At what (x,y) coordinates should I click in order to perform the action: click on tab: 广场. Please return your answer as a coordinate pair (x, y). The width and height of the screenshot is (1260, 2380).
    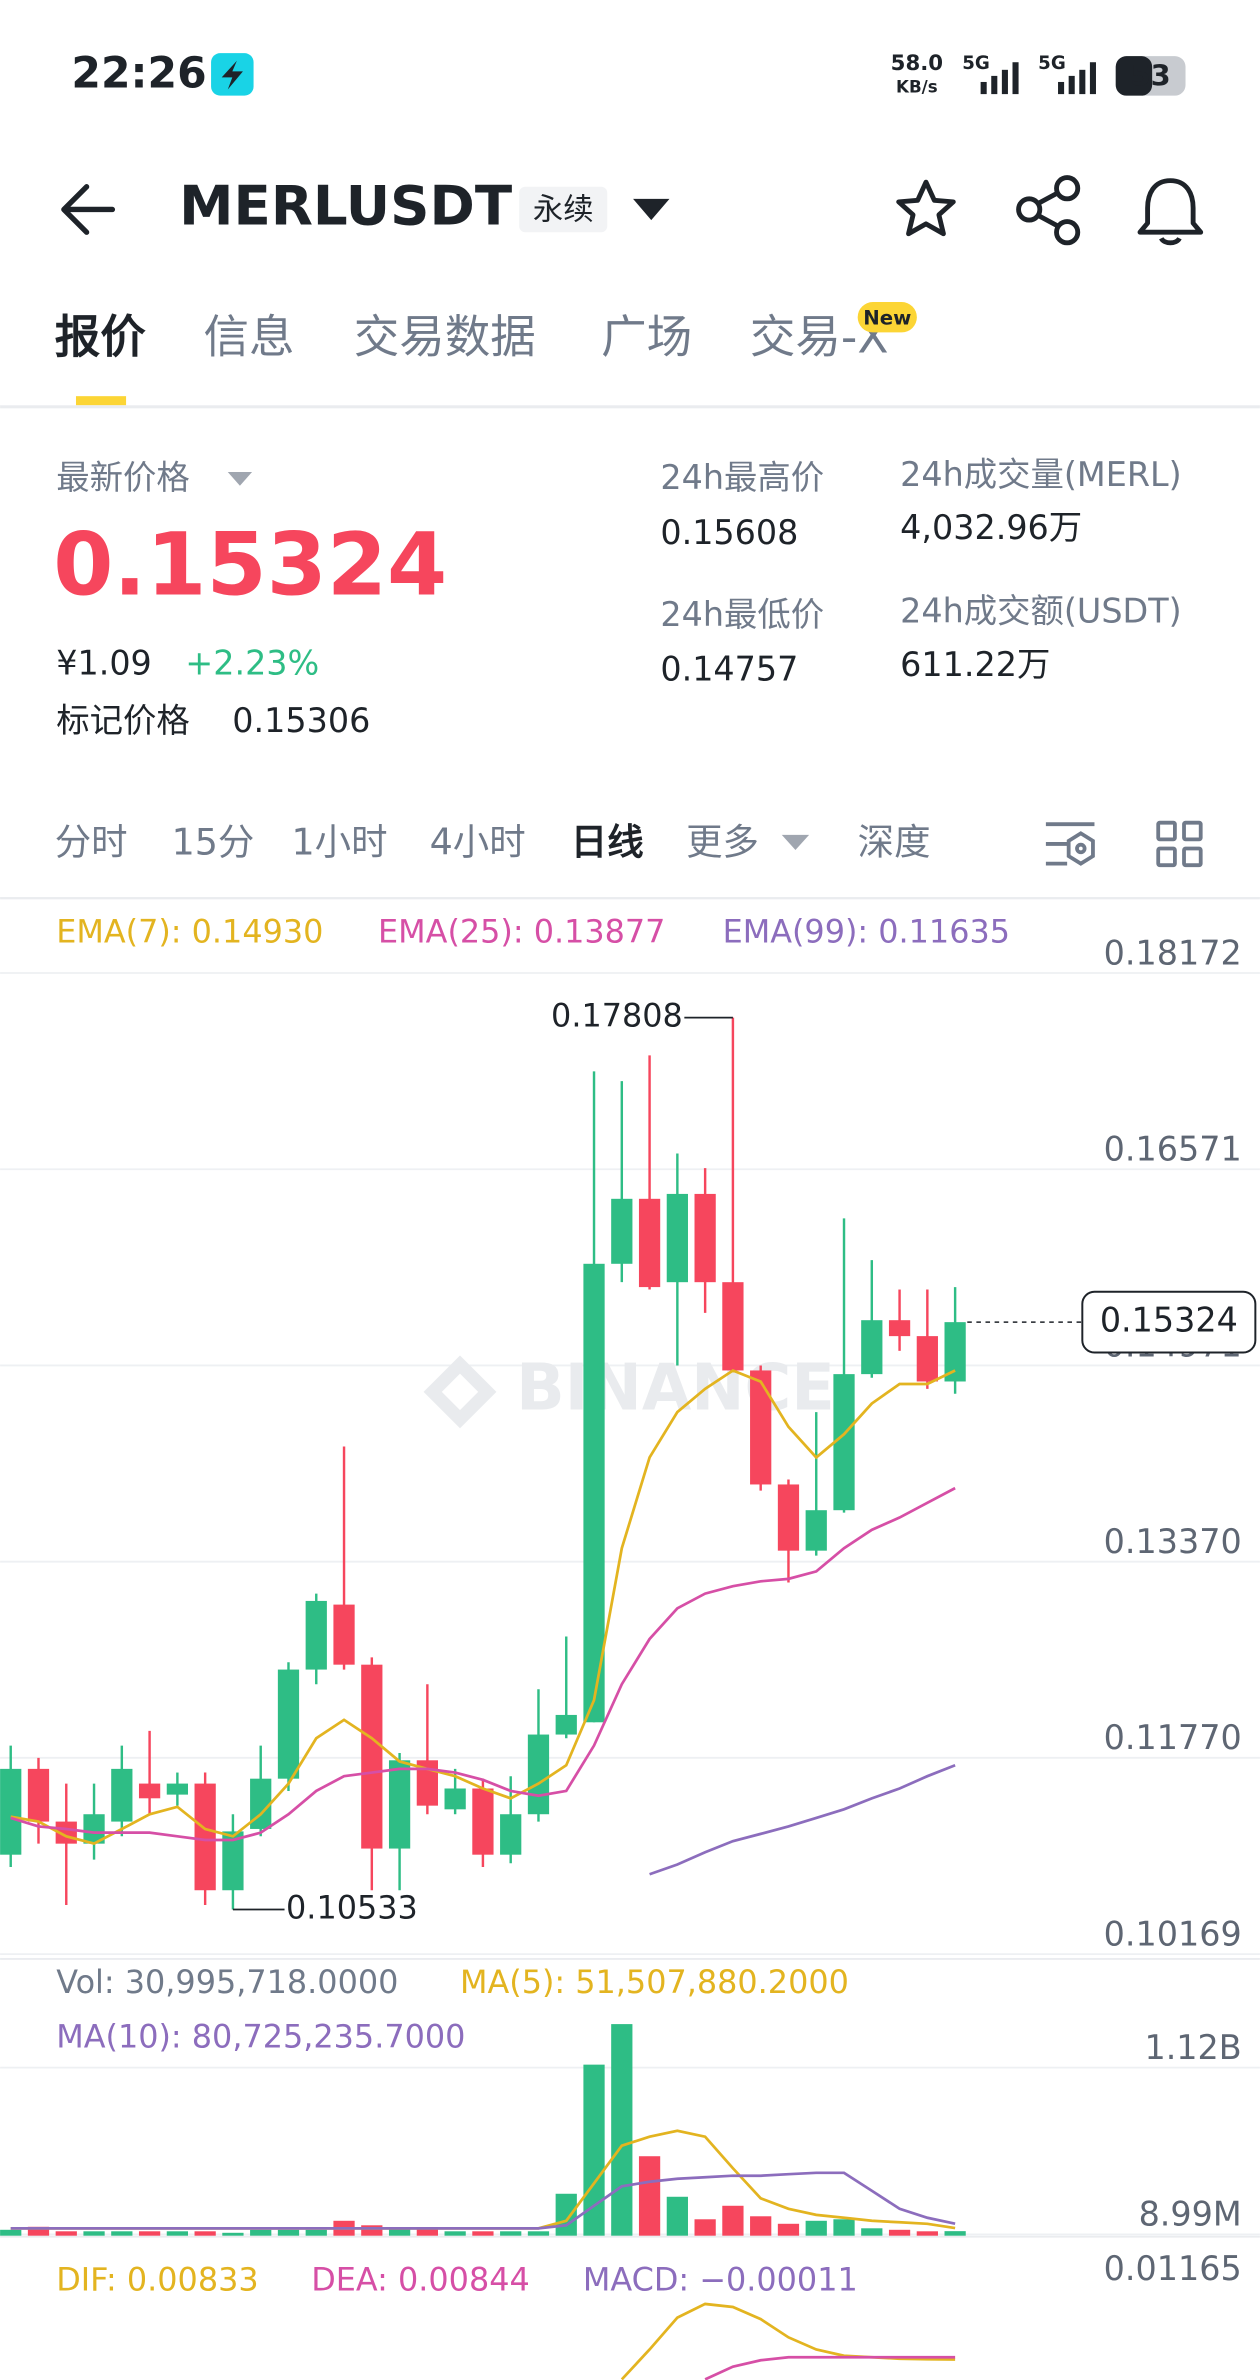
    Looking at the image, I should click on (646, 337).